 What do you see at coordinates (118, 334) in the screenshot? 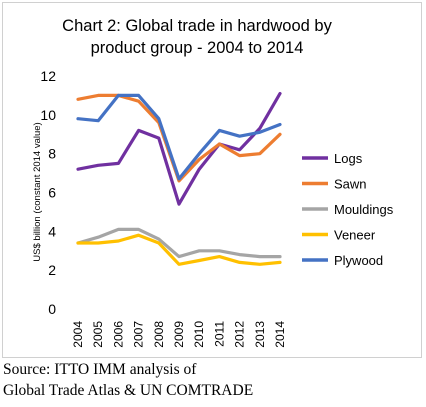
I see `x-tick-label: 2006` at bounding box center [118, 334].